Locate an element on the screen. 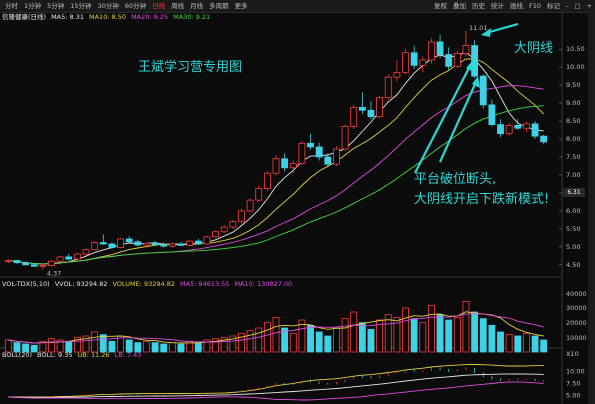 This screenshot has width=595, height=404. toolbar-btn-7: - is located at coordinates (567, 6).